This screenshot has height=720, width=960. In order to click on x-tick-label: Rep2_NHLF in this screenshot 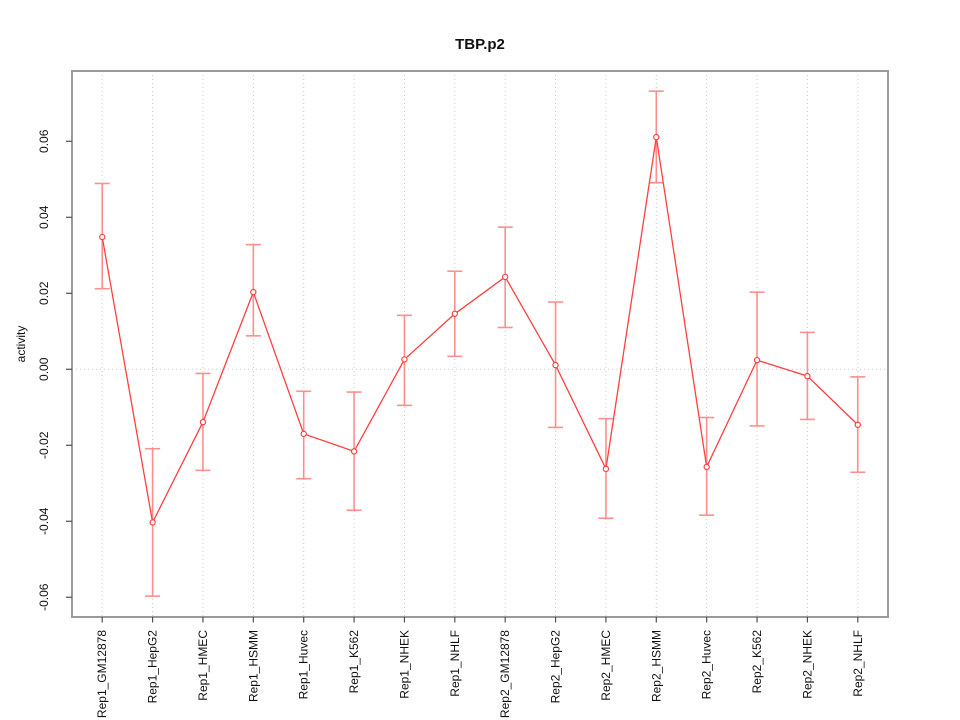, I will do `click(858, 663)`.